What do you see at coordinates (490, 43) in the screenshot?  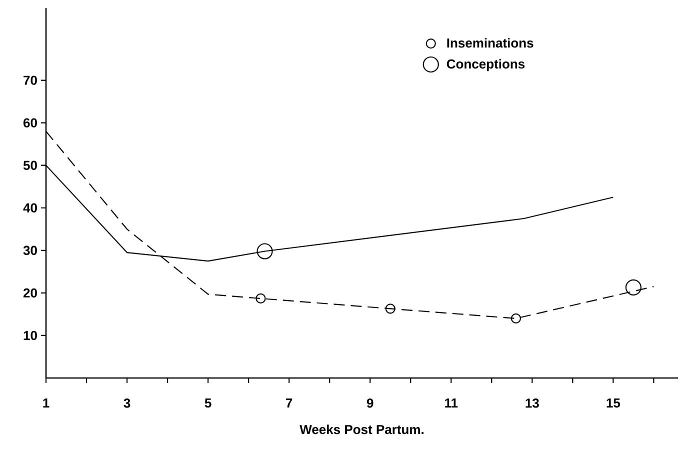 I see `legend-label: Inseminations` at bounding box center [490, 43].